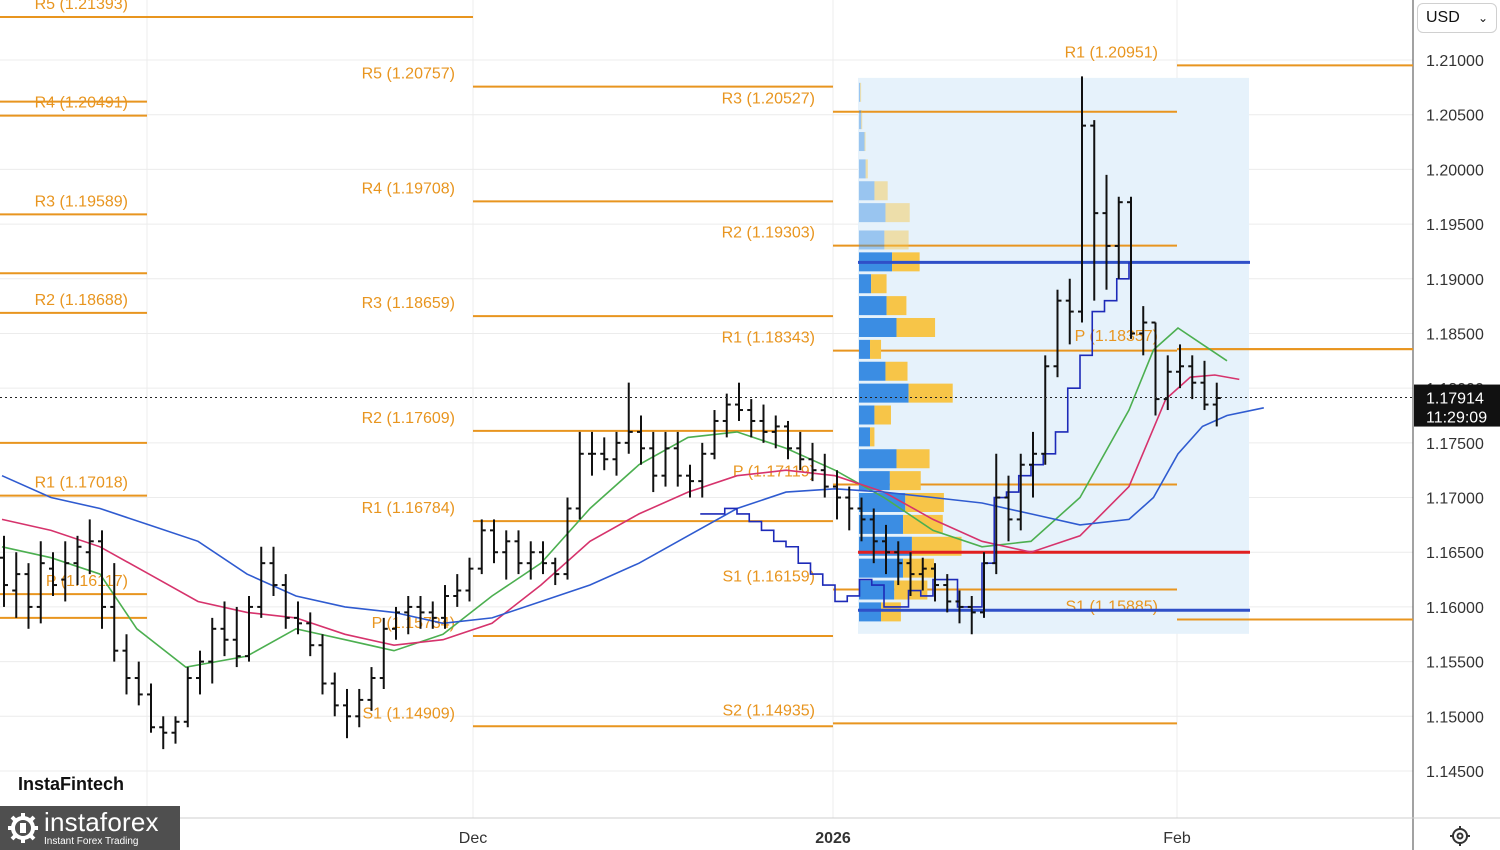 This screenshot has width=1500, height=850. Describe the element at coordinates (1116, 336) in the screenshot. I see `pivot-label-p: P (1.18357)` at that location.